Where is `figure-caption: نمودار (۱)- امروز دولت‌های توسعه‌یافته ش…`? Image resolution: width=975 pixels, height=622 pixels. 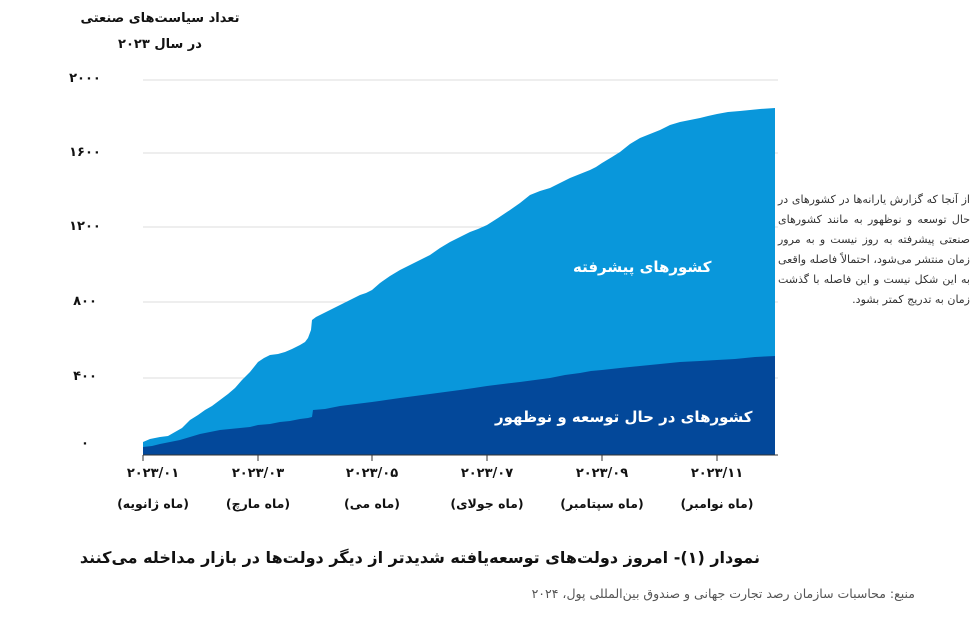
figure-caption: نمودار (۱)- امروز دولت‌های توسعه‌یافته ش… is located at coordinates (419, 557).